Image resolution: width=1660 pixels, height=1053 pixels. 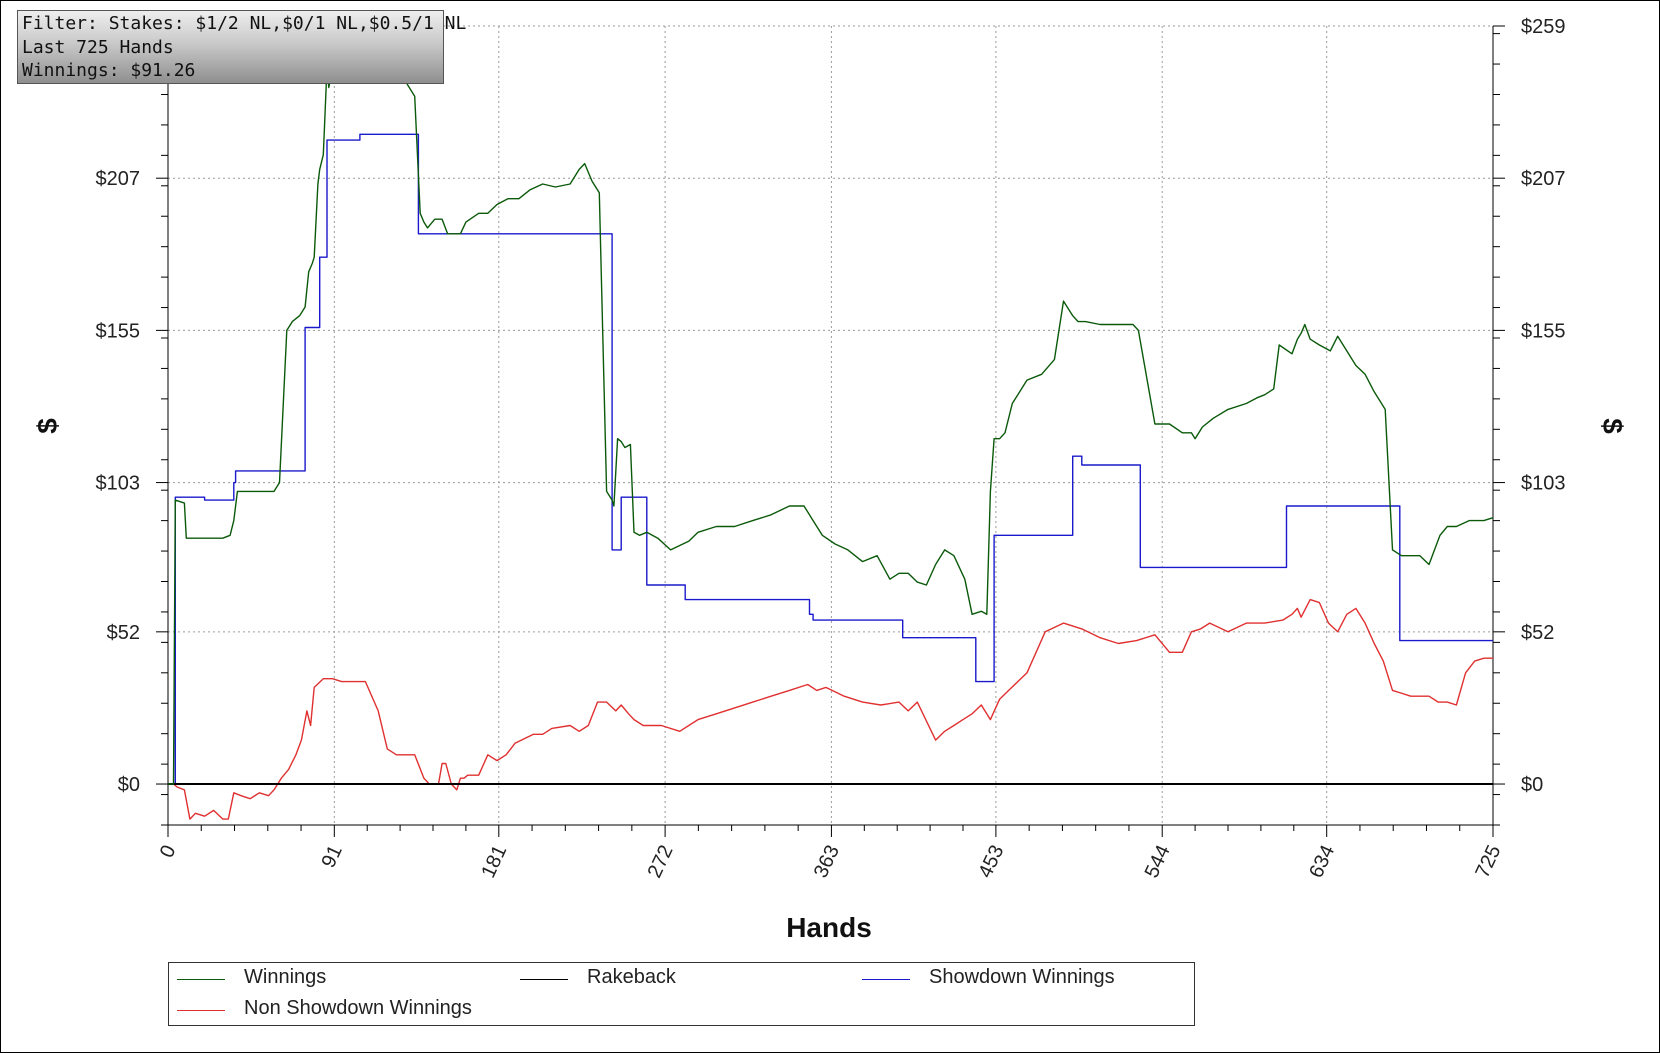 I want to click on y-axis-label-right: $, so click(x=1612, y=426).